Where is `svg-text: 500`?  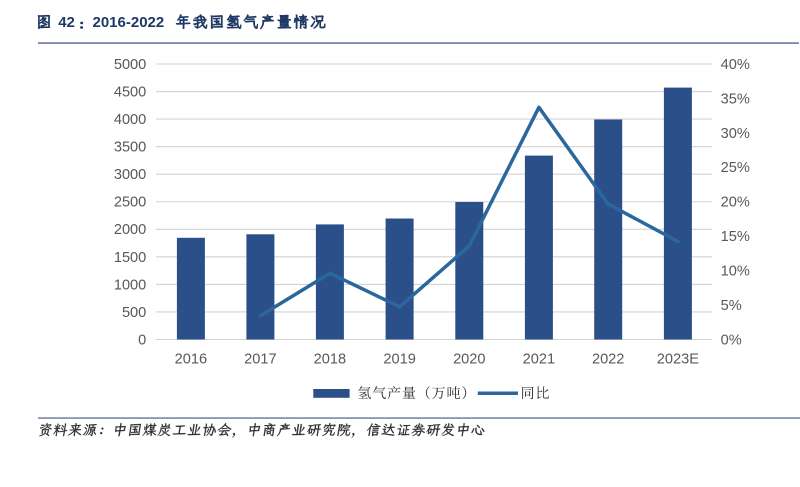
svg-text: 500 is located at coordinates (134, 313).